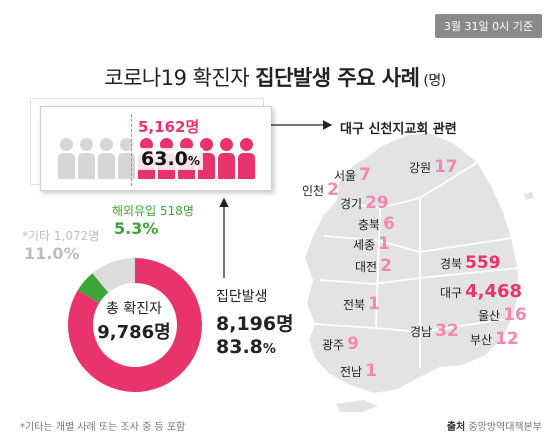 This screenshot has height=444, width=550. What do you see at coordinates (434, 331) in the screenshot?
I see `region-gyeongnam: 경남 32` at bounding box center [434, 331].